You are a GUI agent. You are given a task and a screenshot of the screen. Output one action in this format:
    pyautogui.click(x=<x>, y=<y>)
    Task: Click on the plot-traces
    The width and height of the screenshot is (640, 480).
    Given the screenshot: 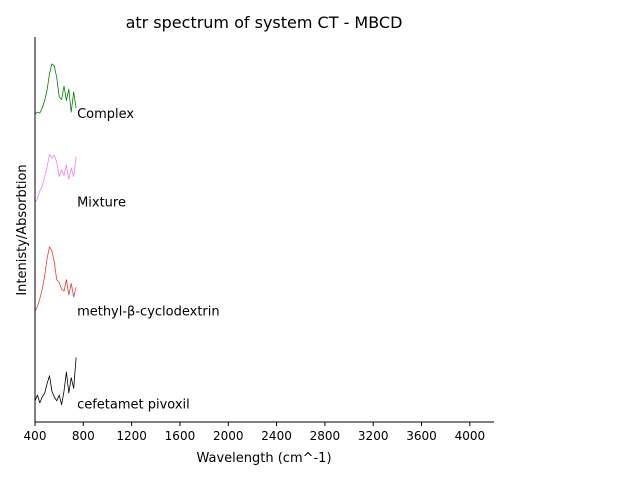 What is the action you would take?
    pyautogui.click(x=55, y=234)
    